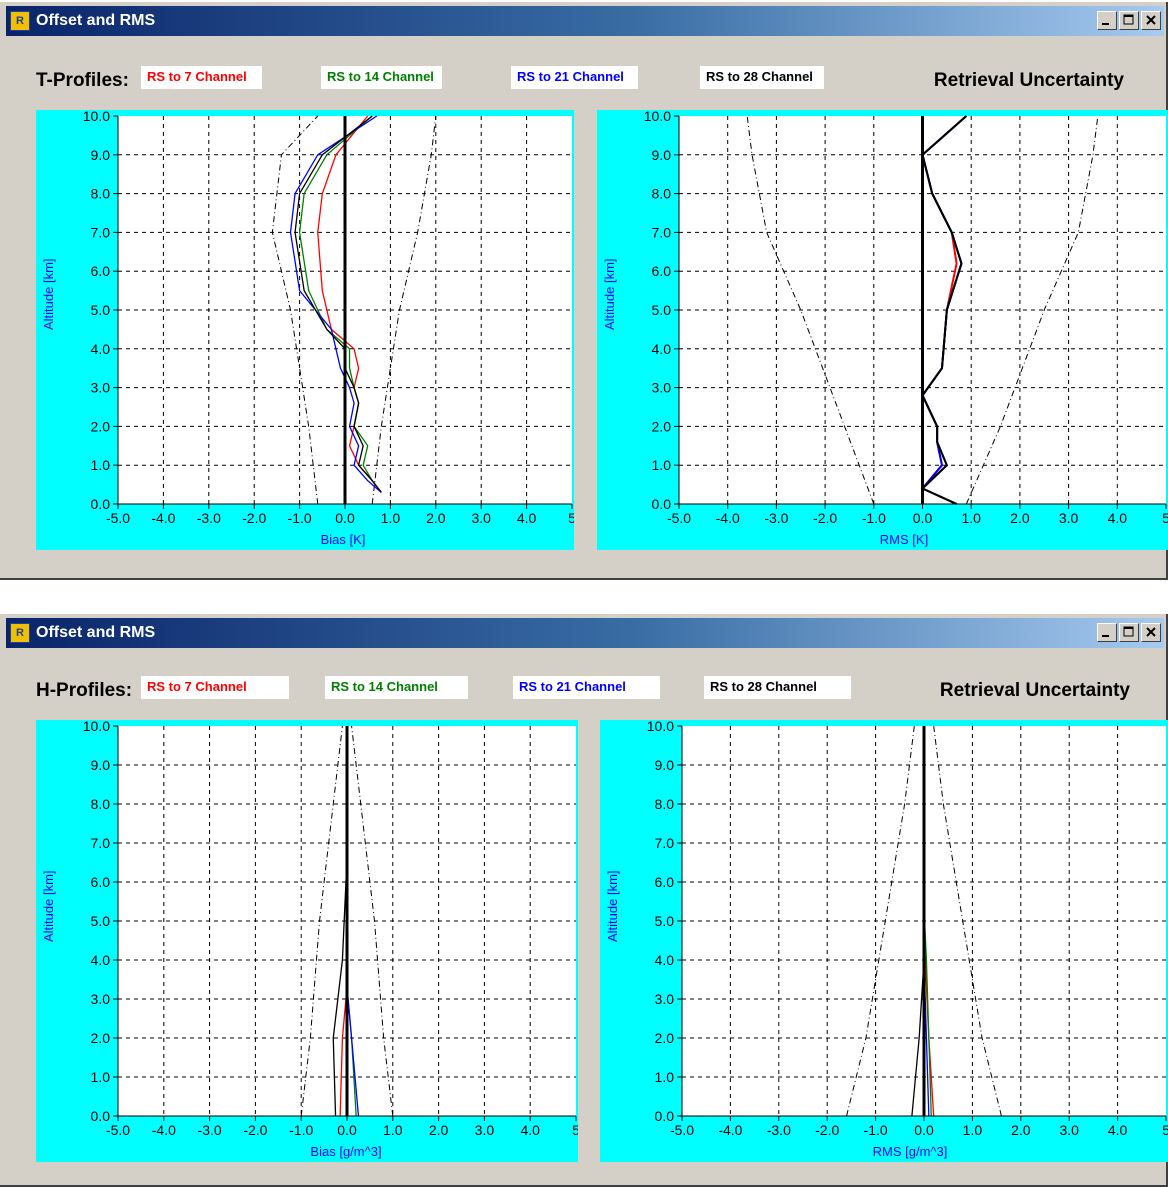 The height and width of the screenshot is (1187, 1168). Describe the element at coordinates (904, 539) in the screenshot. I see `x-axis-label: RMS [K]` at that location.